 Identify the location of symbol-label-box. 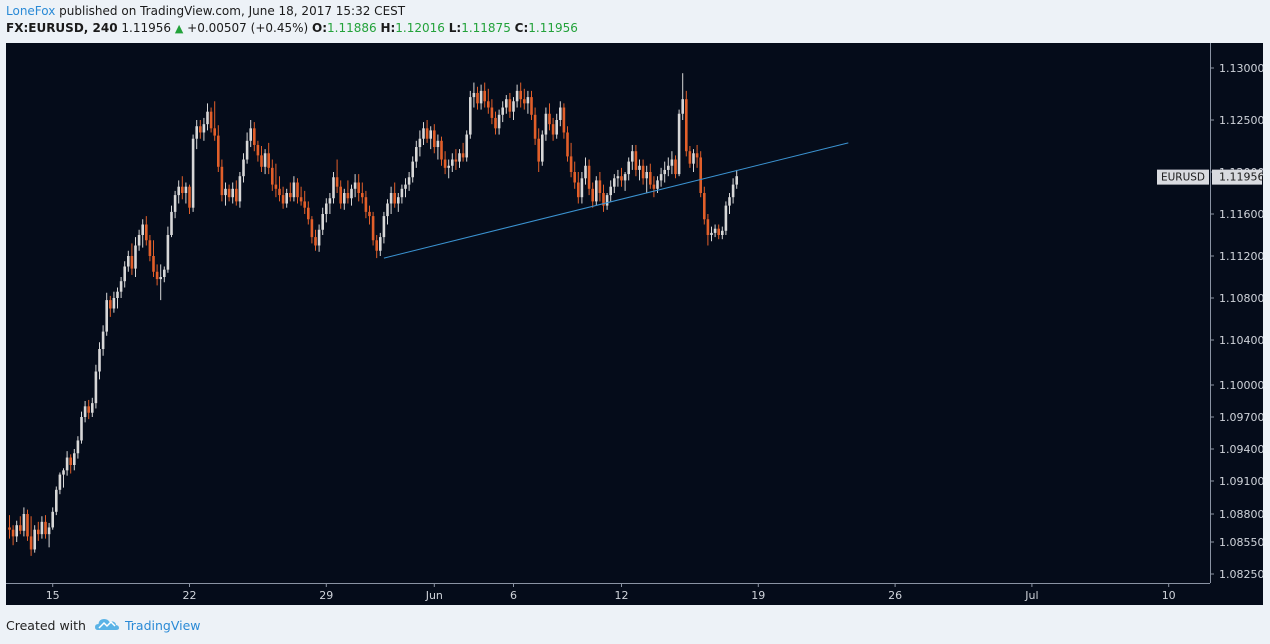
(1183, 177).